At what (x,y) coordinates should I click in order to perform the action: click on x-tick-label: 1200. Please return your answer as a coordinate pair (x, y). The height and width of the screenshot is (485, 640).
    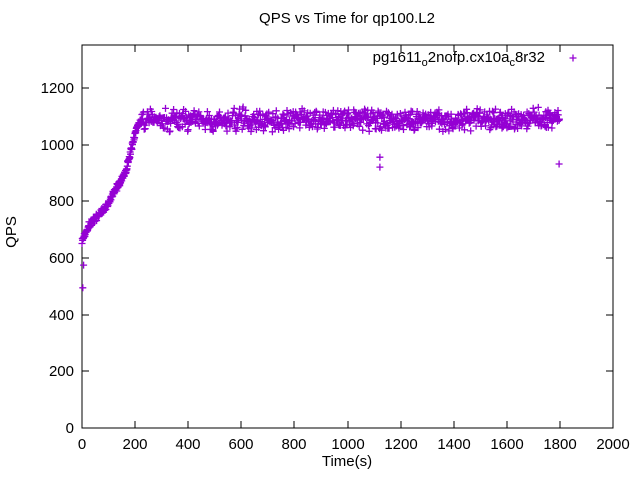
    Looking at the image, I should click on (400, 444).